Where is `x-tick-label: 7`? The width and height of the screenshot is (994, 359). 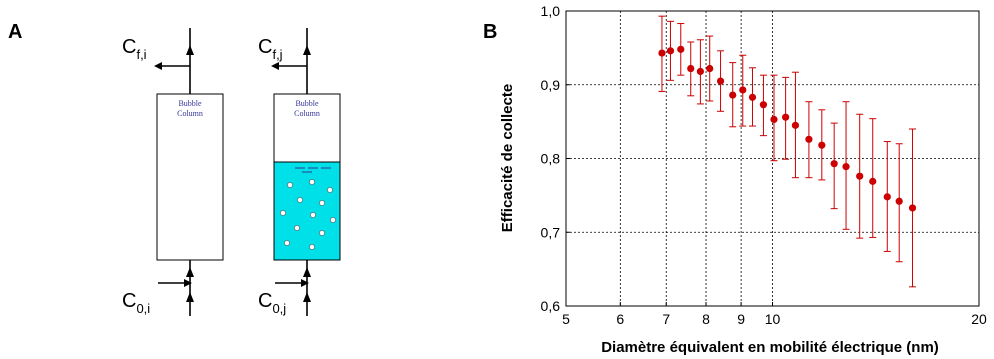 x-tick-label: 7 is located at coordinates (666, 319).